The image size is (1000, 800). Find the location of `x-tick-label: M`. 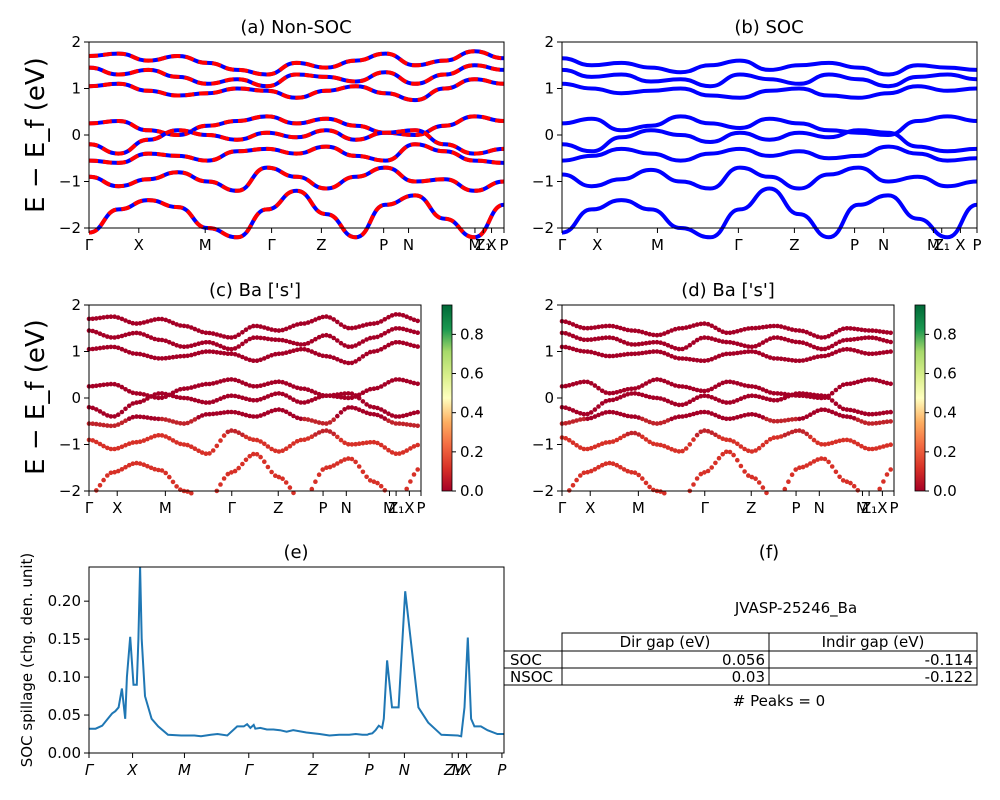

x-tick-label: M is located at coordinates (165, 508).